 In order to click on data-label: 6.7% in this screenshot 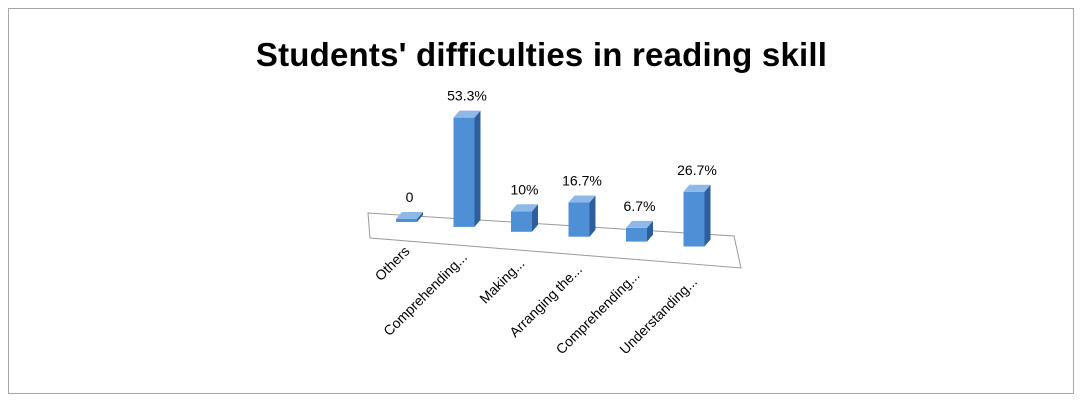, I will do `click(640, 206)`.